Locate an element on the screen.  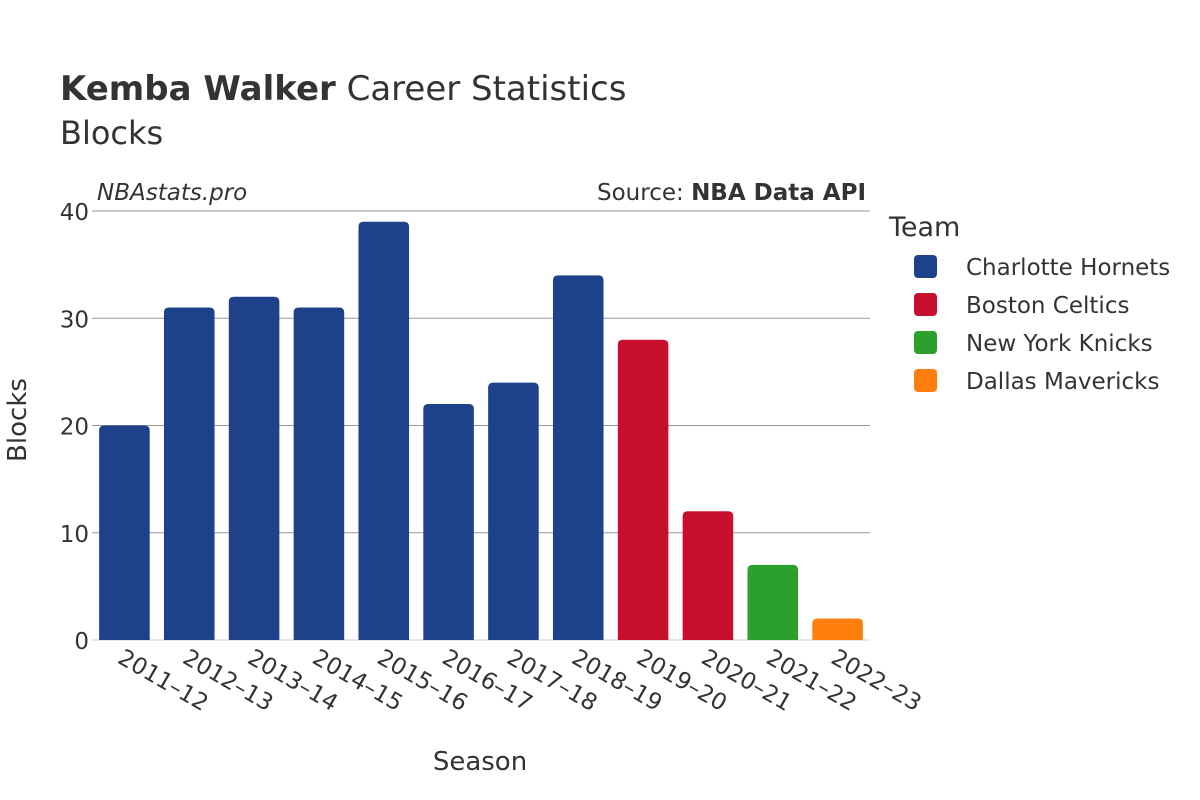
y-tick-label: 0 is located at coordinates (81, 642).